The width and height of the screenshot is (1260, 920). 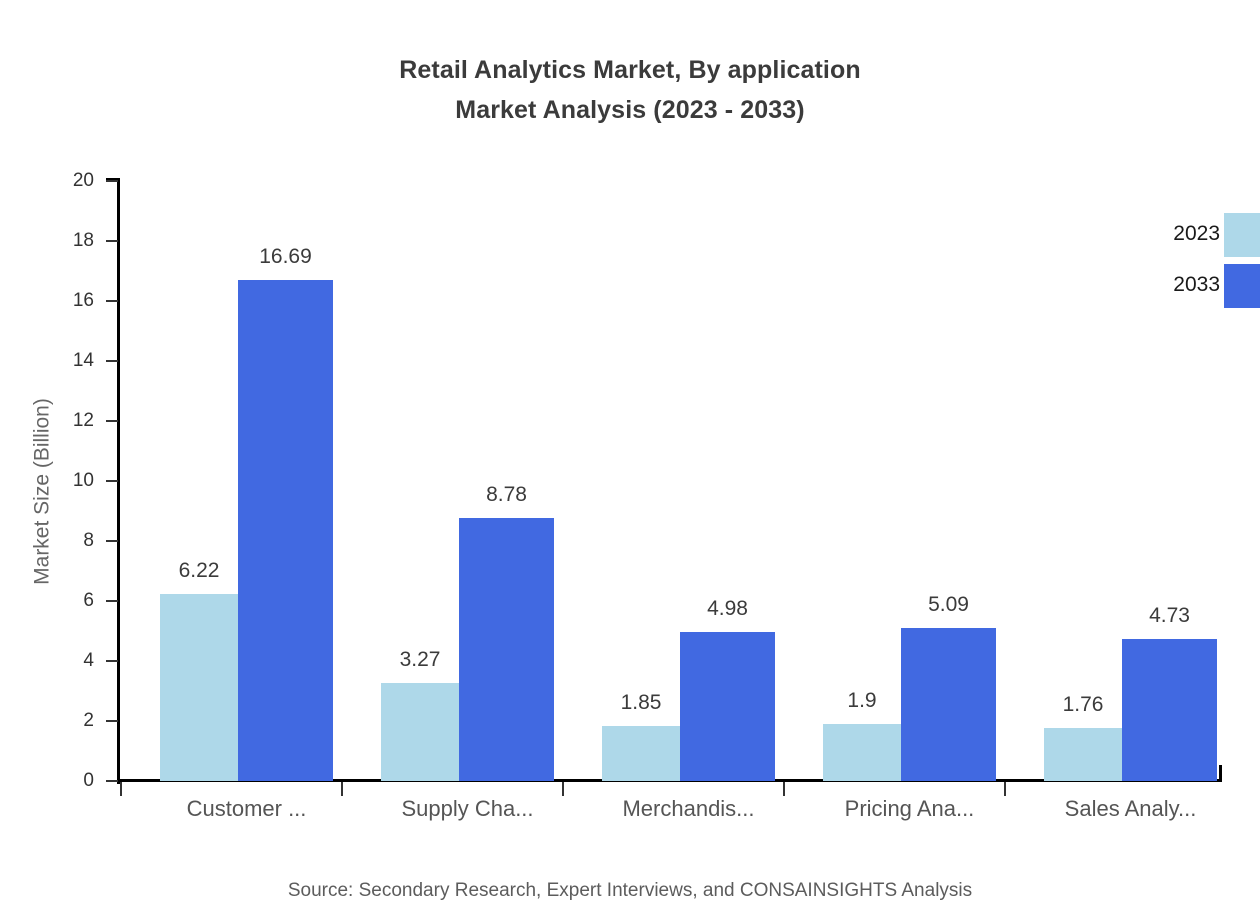 What do you see at coordinates (862, 700) in the screenshot?
I see `bar-value-label-2023: 1.9` at bounding box center [862, 700].